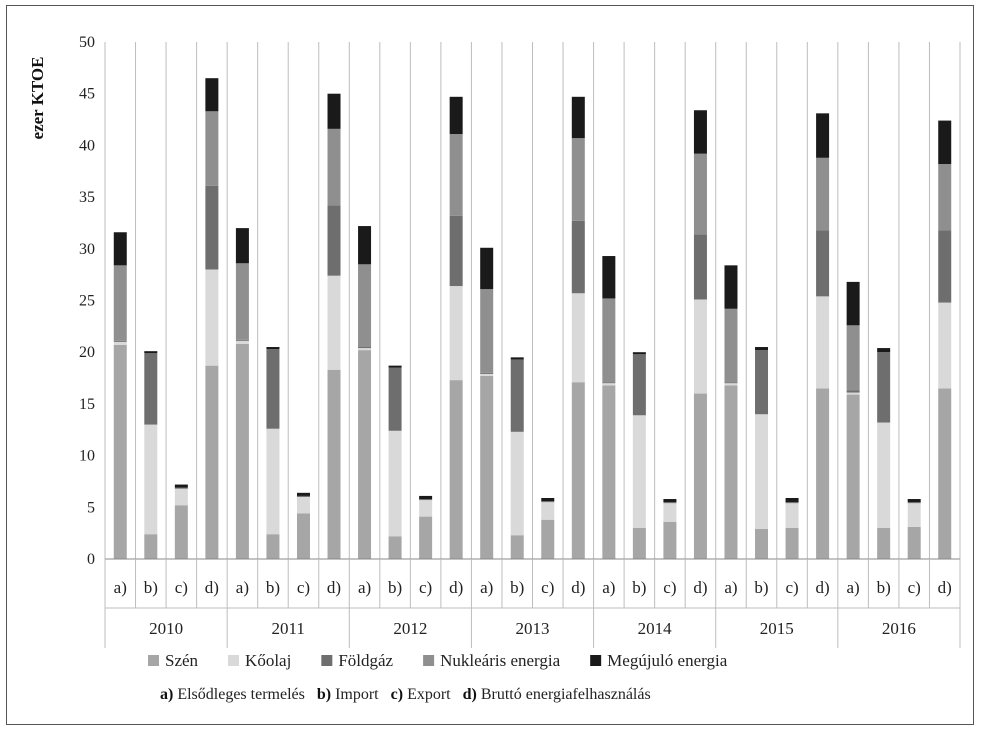 The height and width of the screenshot is (732, 983). What do you see at coordinates (166, 628) in the screenshot?
I see `x-group-label: 2010` at bounding box center [166, 628].